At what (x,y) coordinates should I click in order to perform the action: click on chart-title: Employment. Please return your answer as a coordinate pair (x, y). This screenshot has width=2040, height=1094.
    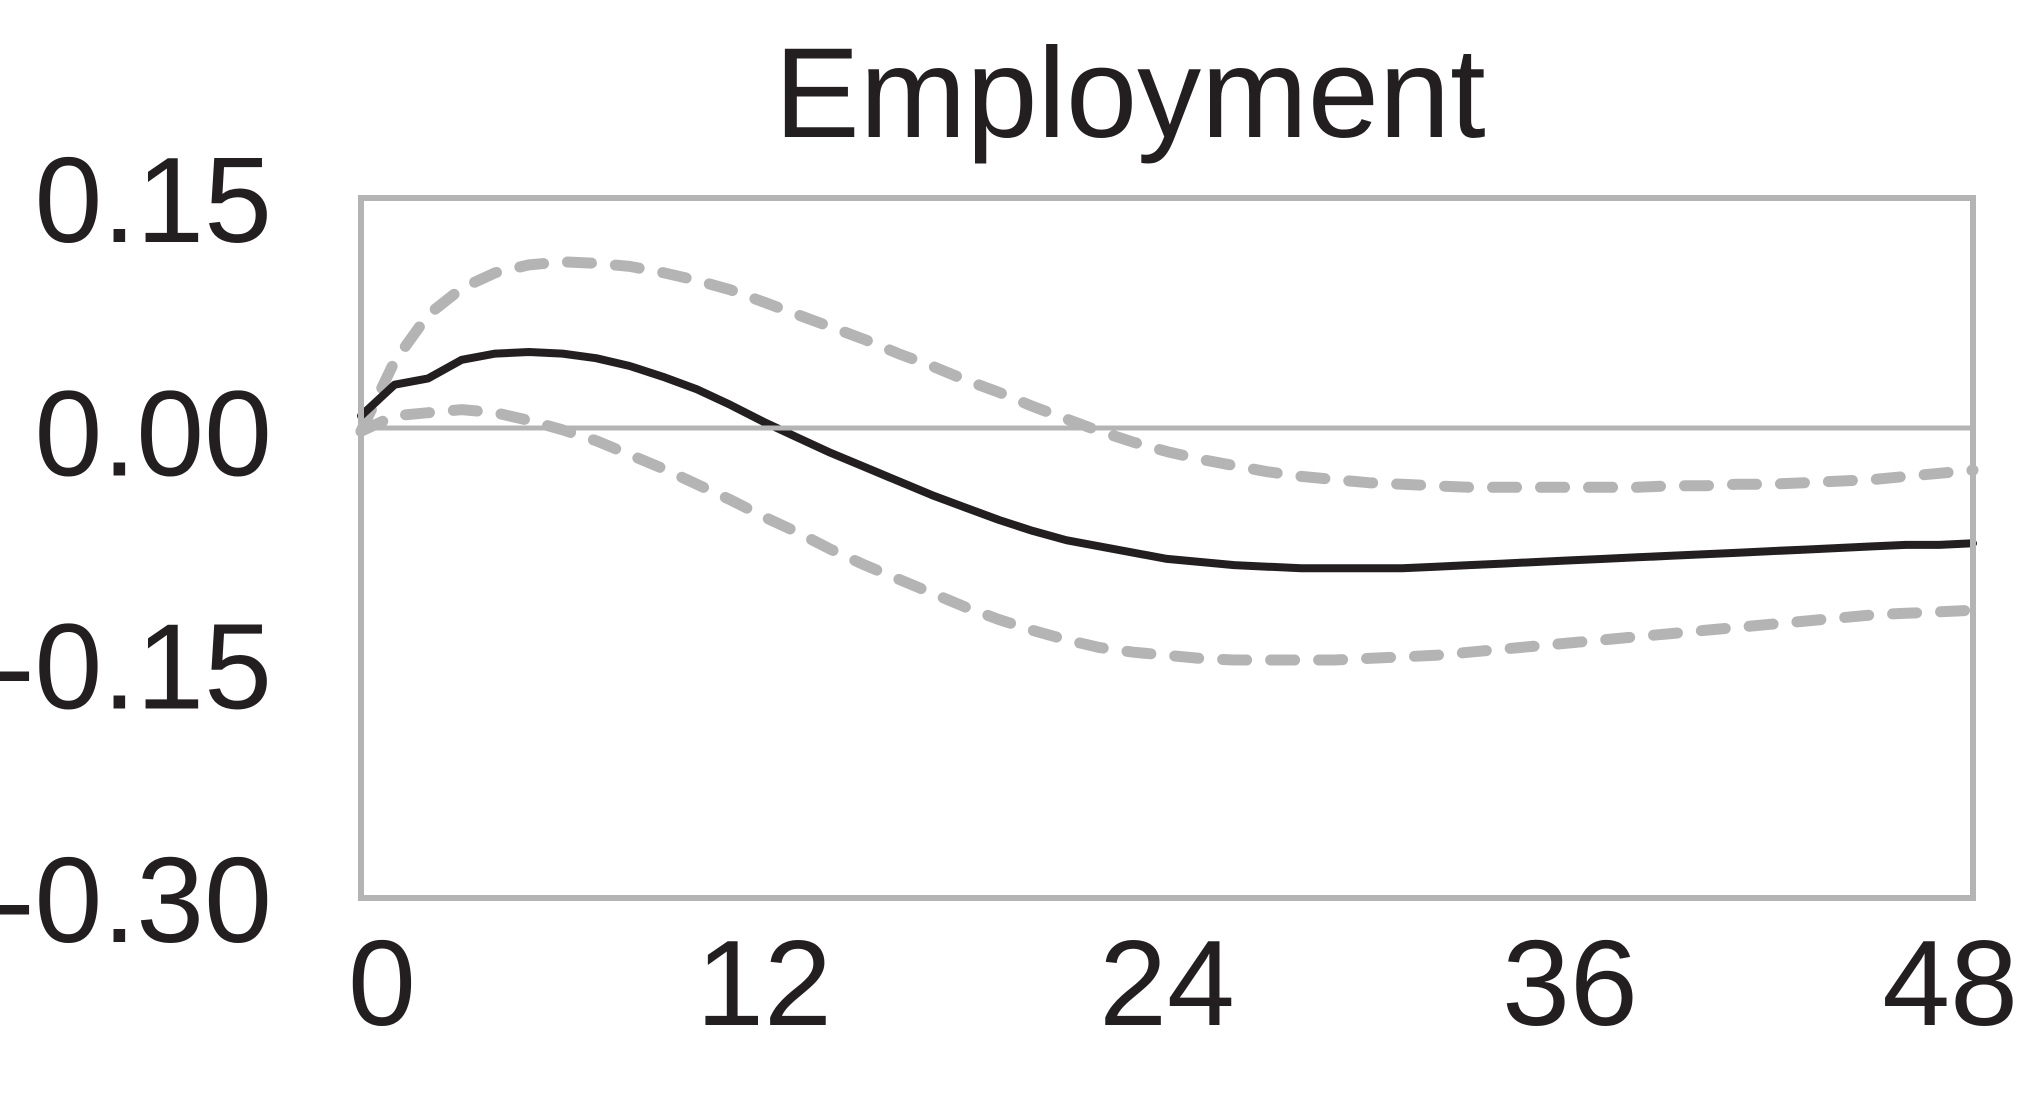
    Looking at the image, I should click on (1129, 93).